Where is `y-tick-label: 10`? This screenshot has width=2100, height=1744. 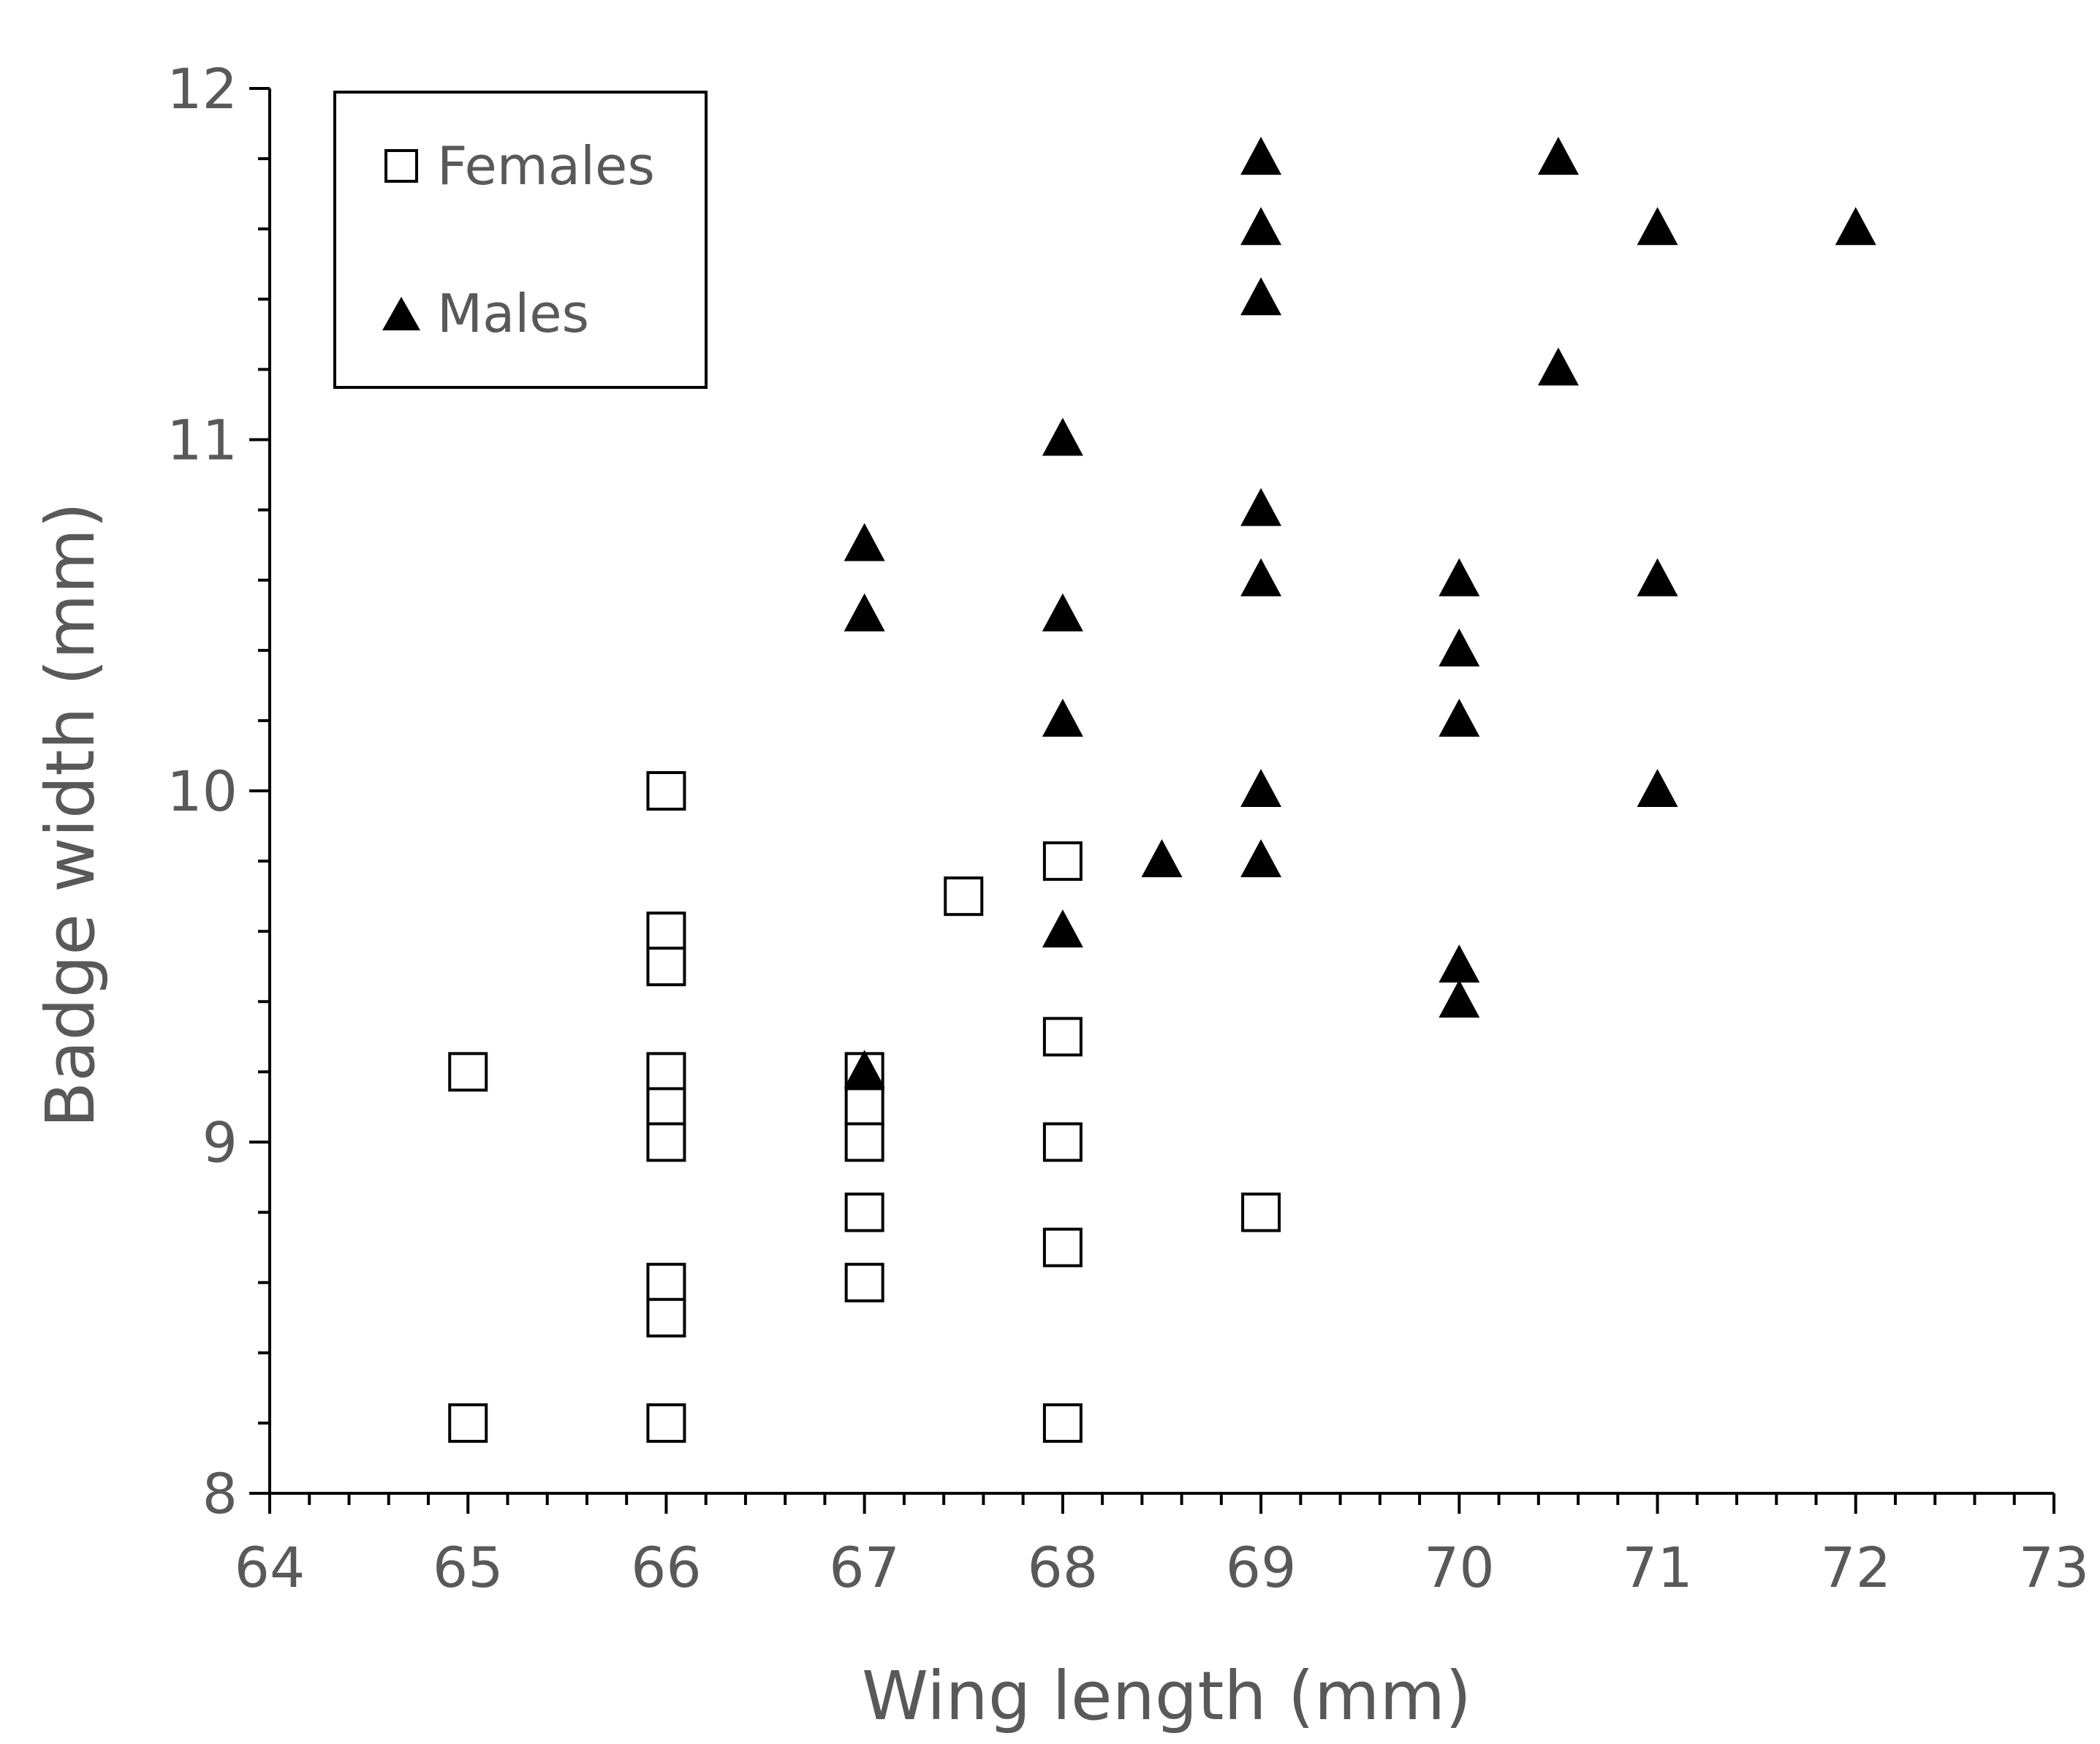
y-tick-label: 10 is located at coordinates (202, 791).